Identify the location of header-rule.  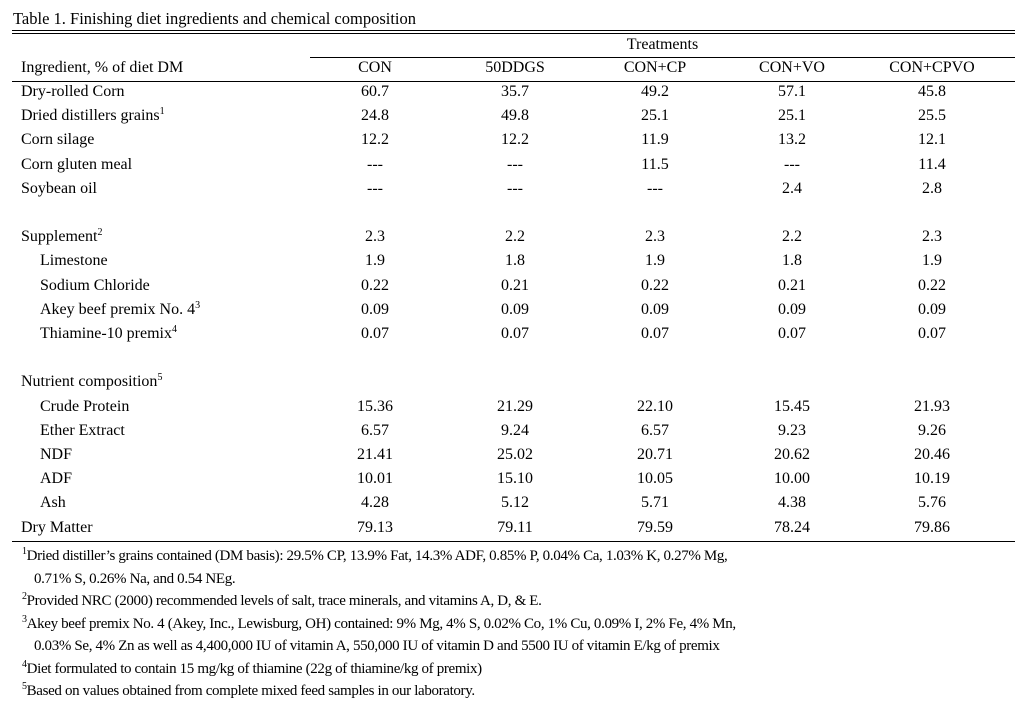
(513, 81).